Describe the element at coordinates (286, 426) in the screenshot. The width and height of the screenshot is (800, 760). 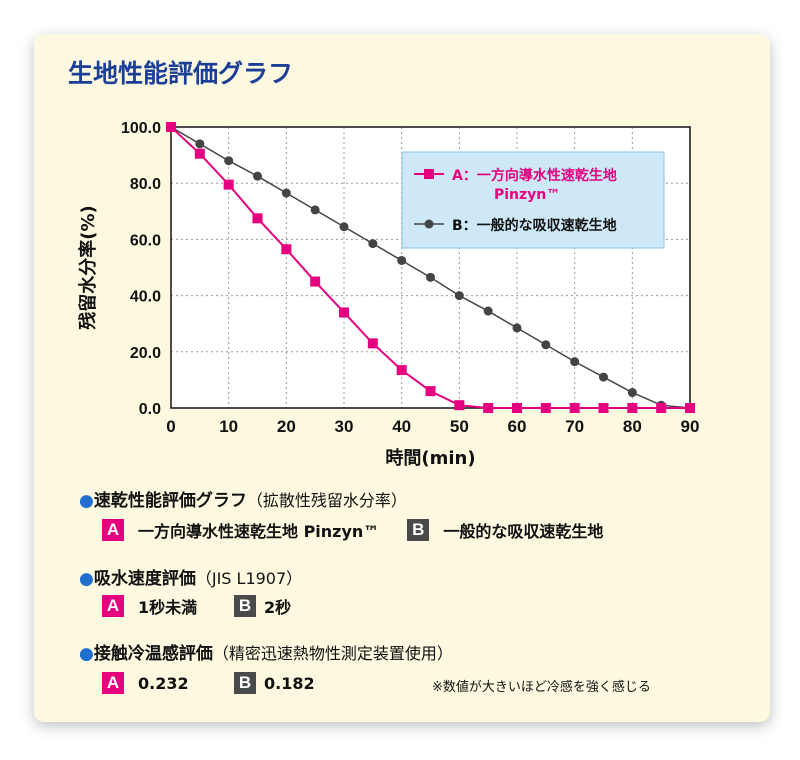
I see `x-tick-label: 20` at that location.